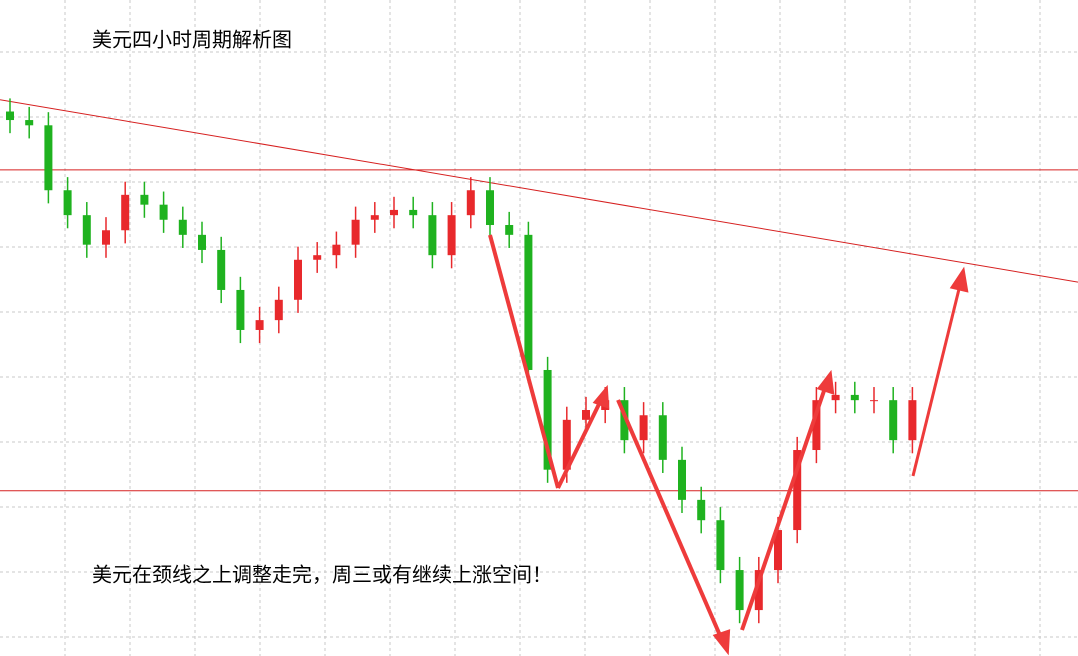  What do you see at coordinates (322, 575) in the screenshot?
I see `annotation: 美元在颈线之上调整走完，周三或有继续上涨空间！` at bounding box center [322, 575].